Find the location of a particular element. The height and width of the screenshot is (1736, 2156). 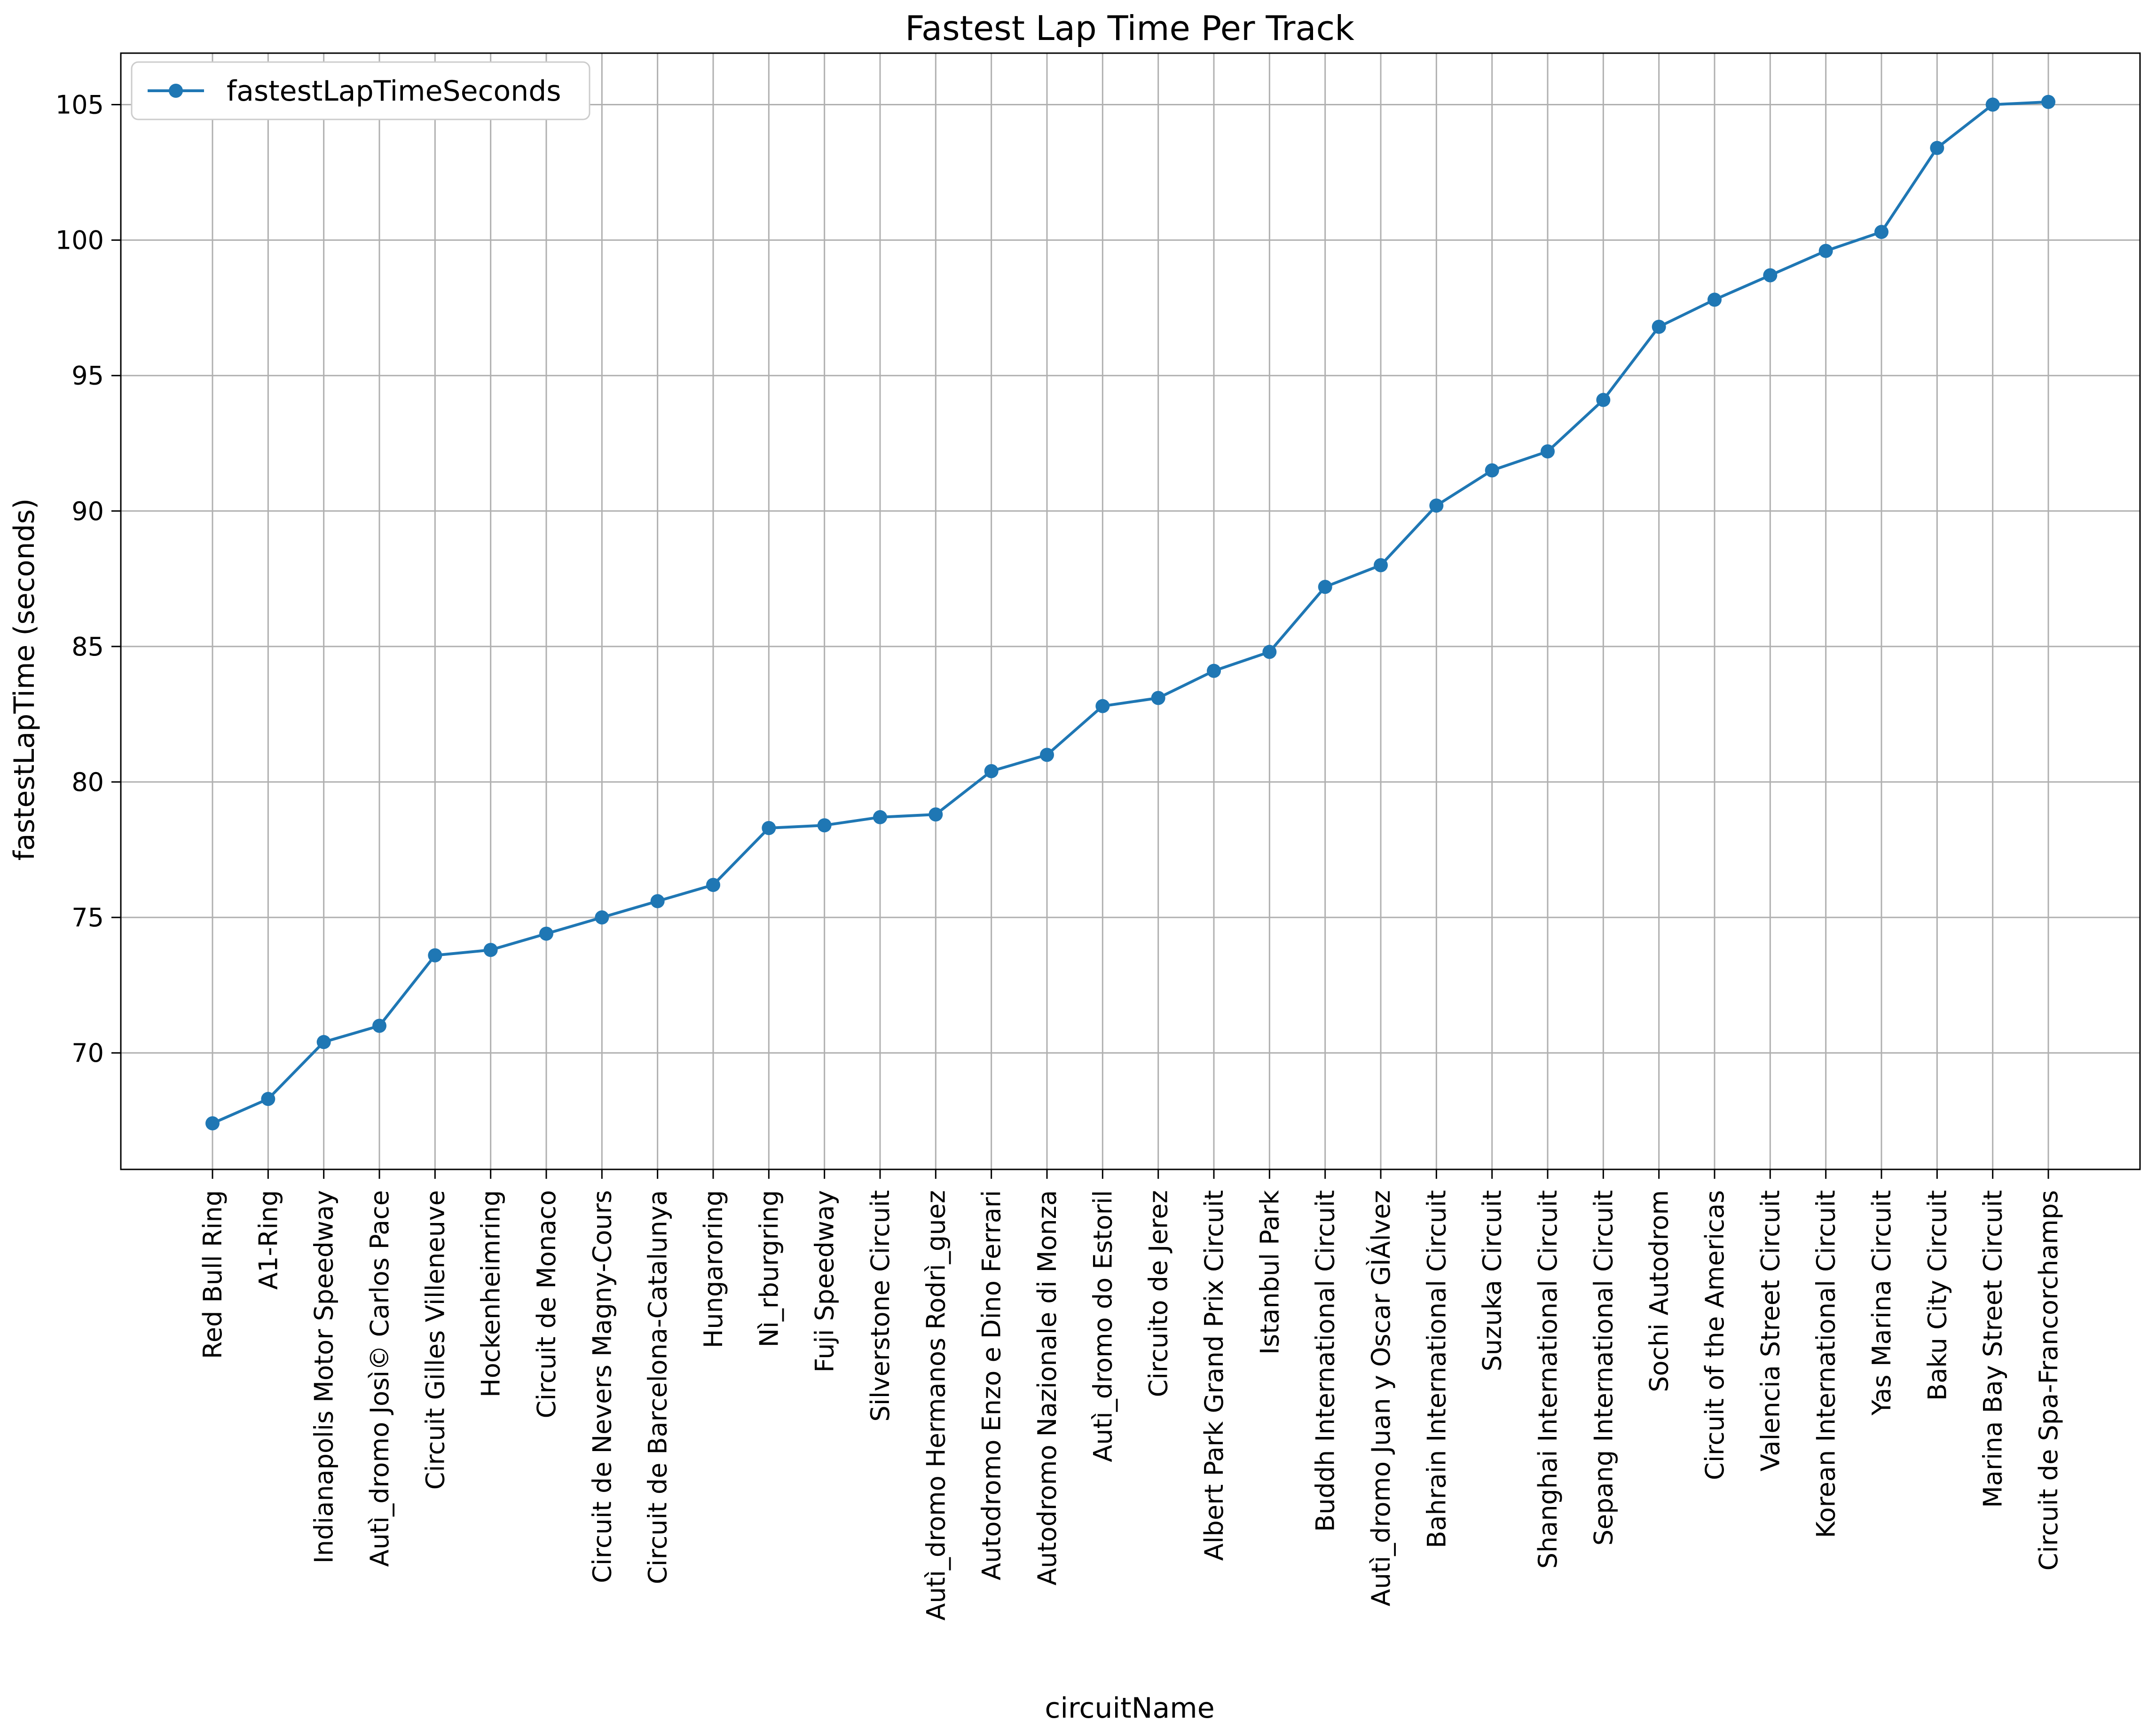

x-tick-label: Autì_dromo Josì© Carlos Pace is located at coordinates (379, 1379).